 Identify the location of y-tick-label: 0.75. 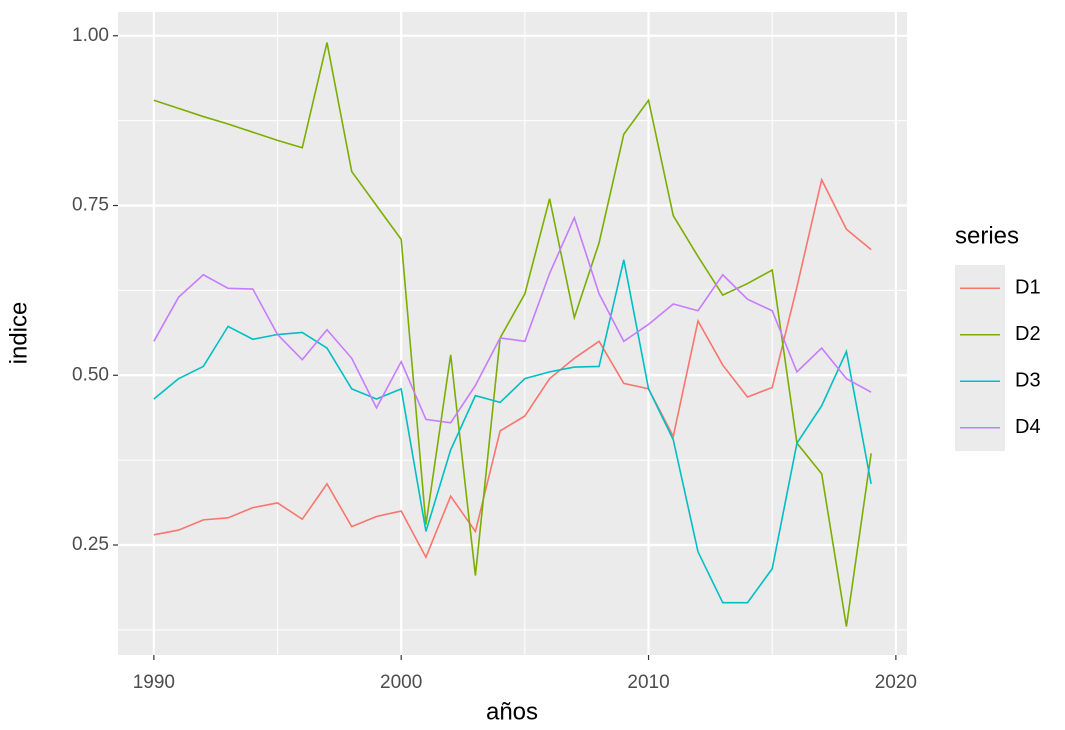
(90, 205).